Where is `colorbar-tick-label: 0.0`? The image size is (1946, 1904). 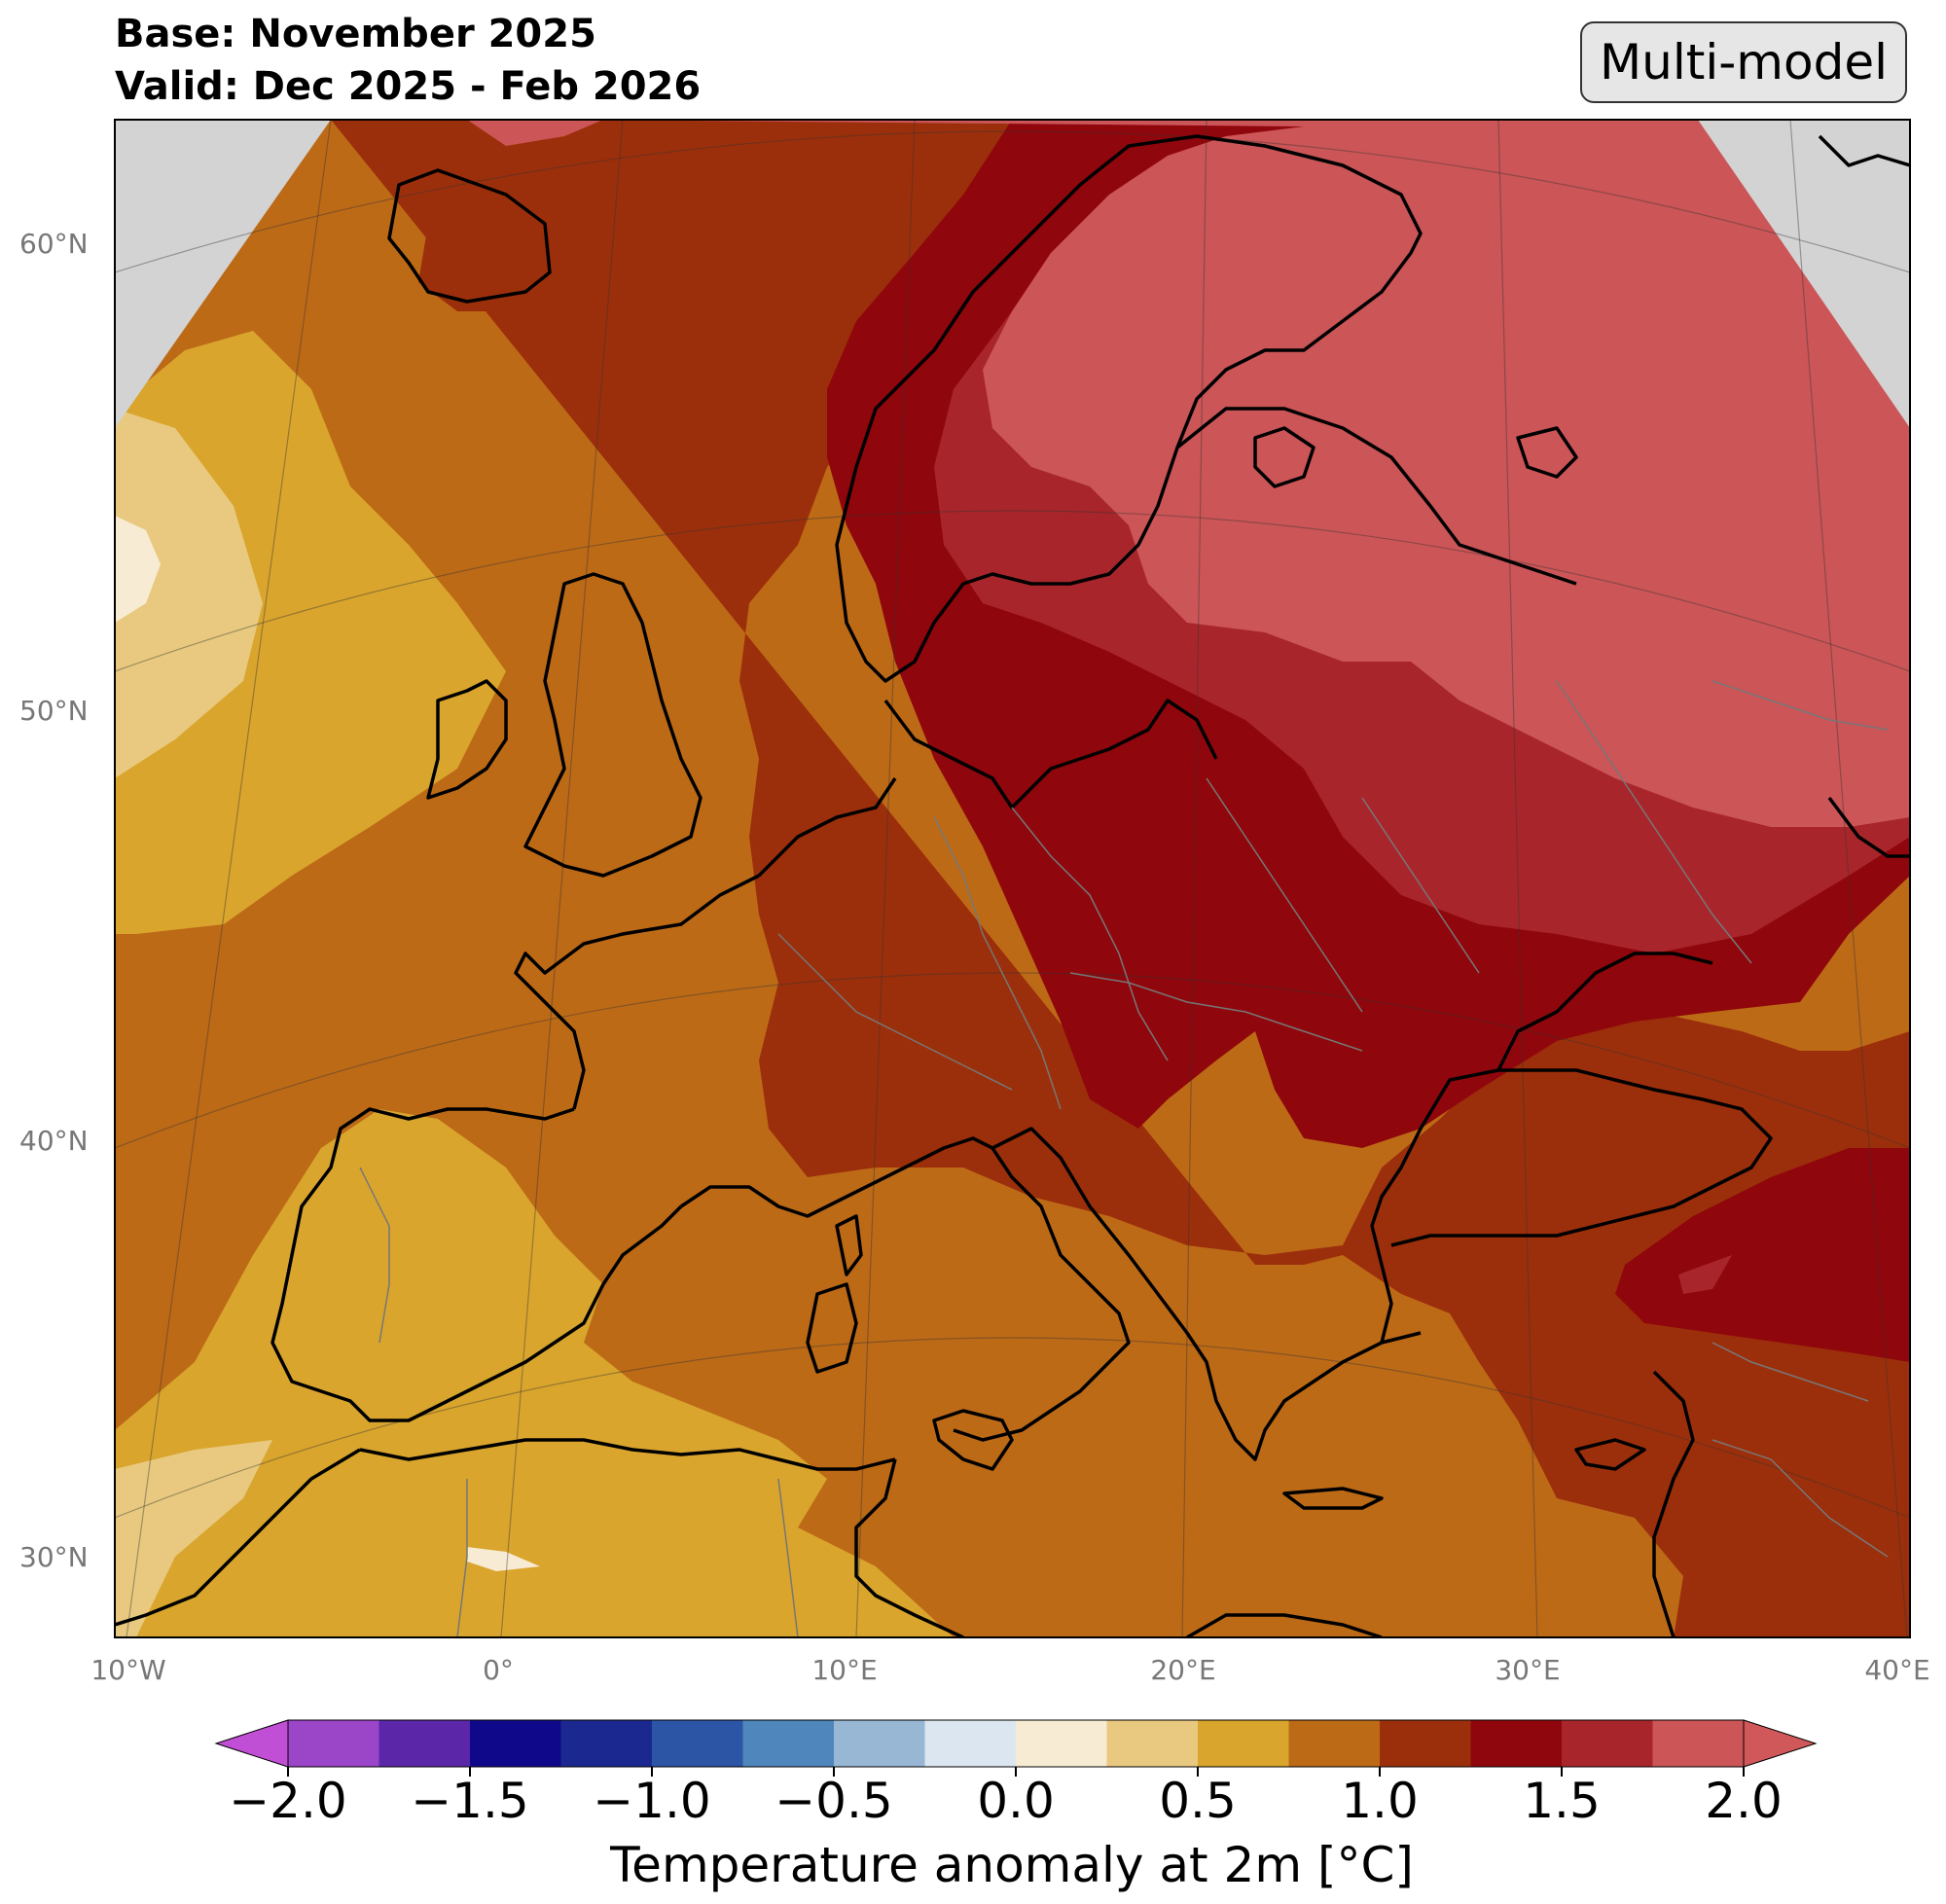
colorbar-tick-label: 0.0 is located at coordinates (1016, 1801).